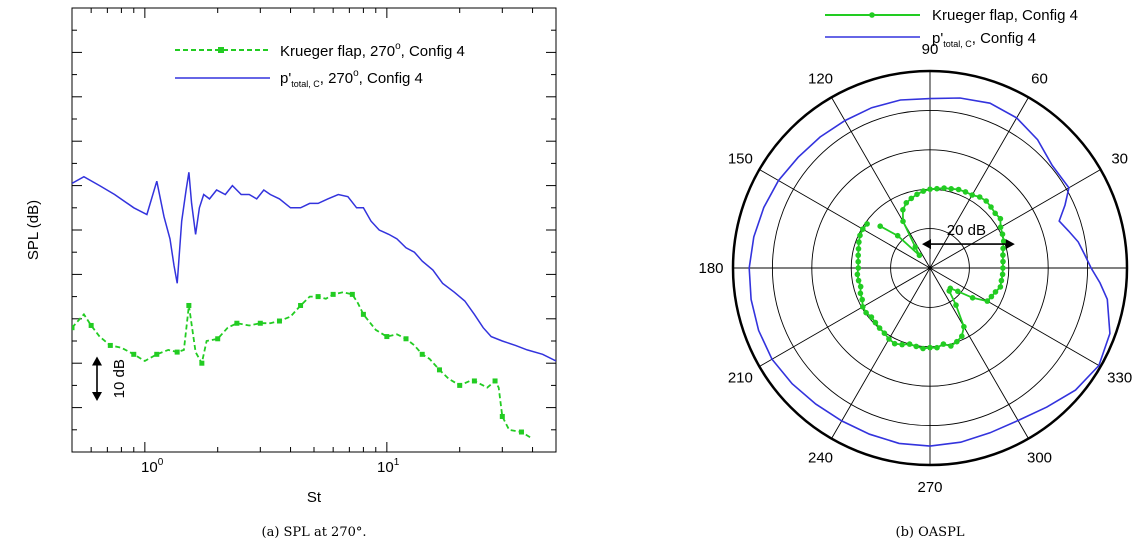 The height and width of the screenshot is (558, 1136). I want to click on spl-scale-arrow-bottom, so click(97, 396).